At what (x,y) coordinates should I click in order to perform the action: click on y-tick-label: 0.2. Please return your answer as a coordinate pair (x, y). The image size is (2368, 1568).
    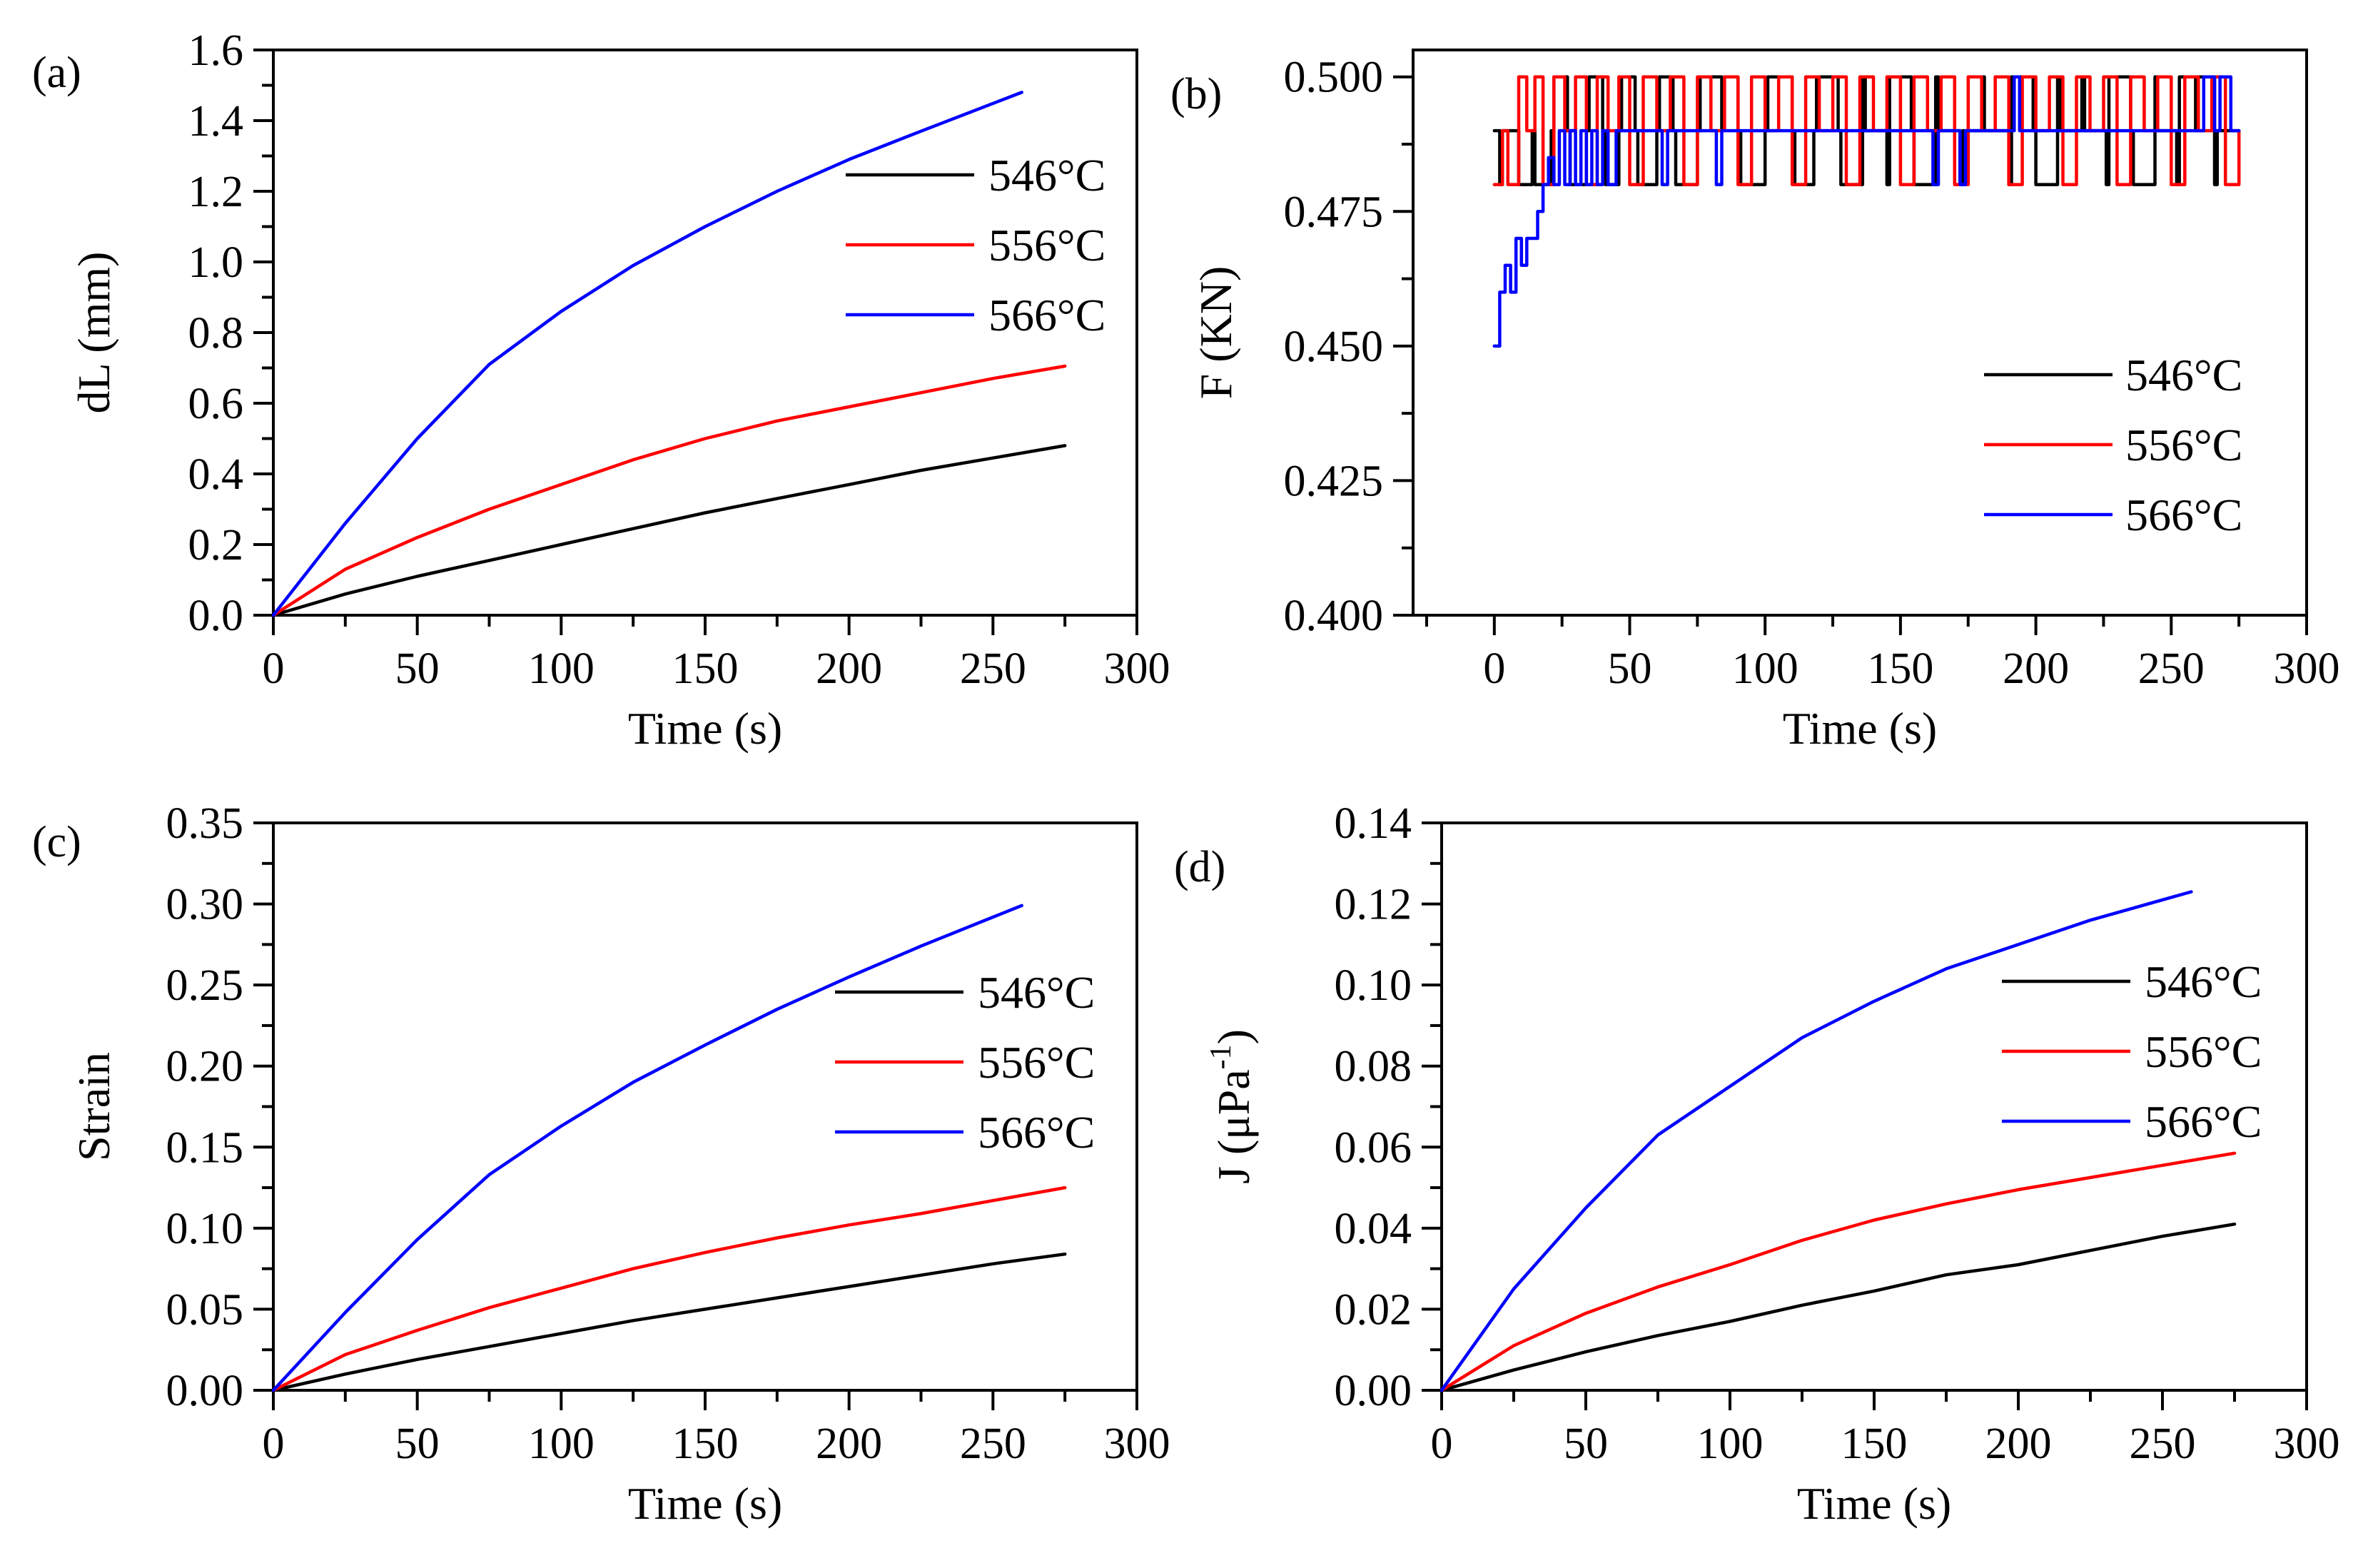
    Looking at the image, I should click on (216, 545).